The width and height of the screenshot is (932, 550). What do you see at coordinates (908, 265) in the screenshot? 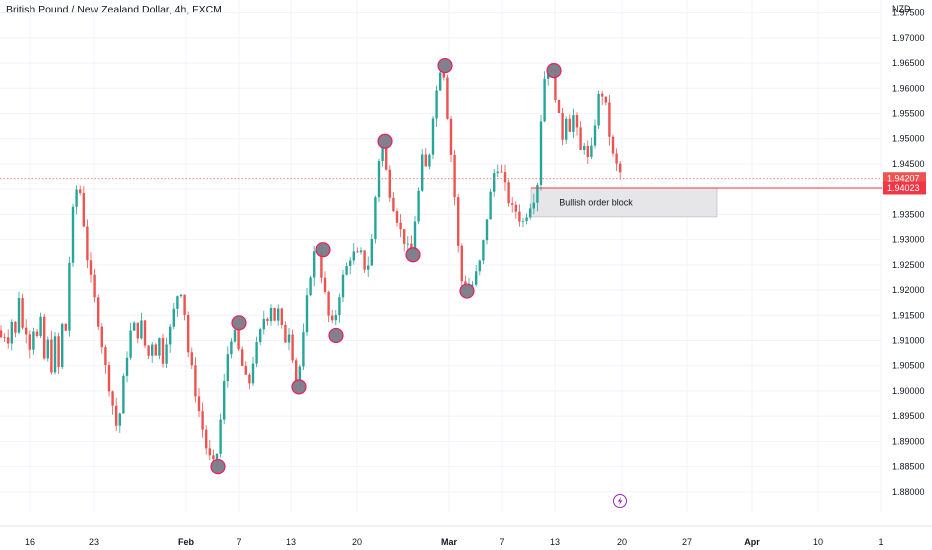
I see `price-tick-label: 1.92500` at bounding box center [908, 265].